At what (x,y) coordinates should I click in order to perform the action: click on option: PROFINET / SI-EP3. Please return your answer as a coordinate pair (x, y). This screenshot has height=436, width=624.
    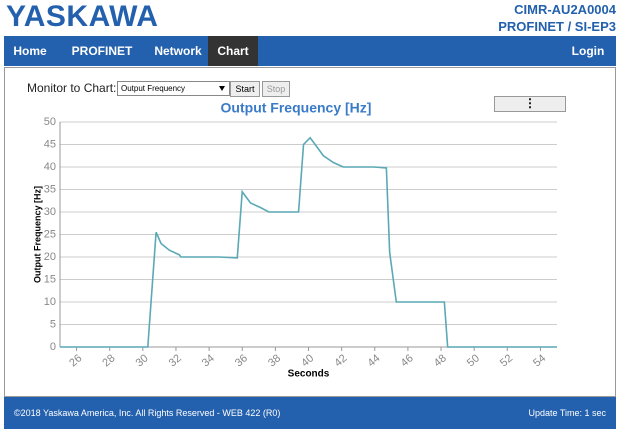
    Looking at the image, I should click on (557, 26).